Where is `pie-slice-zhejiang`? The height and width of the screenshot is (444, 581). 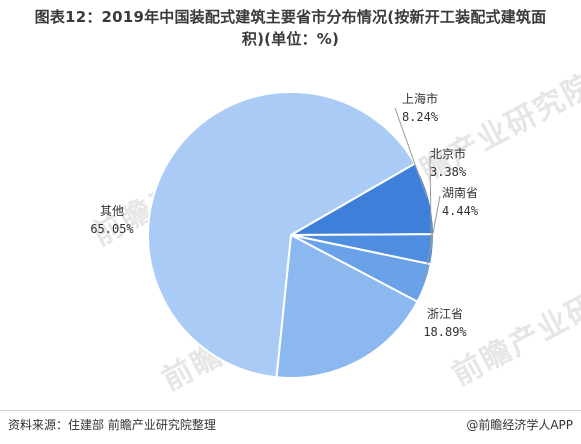 pie-slice-zhejiang is located at coordinates (347, 306).